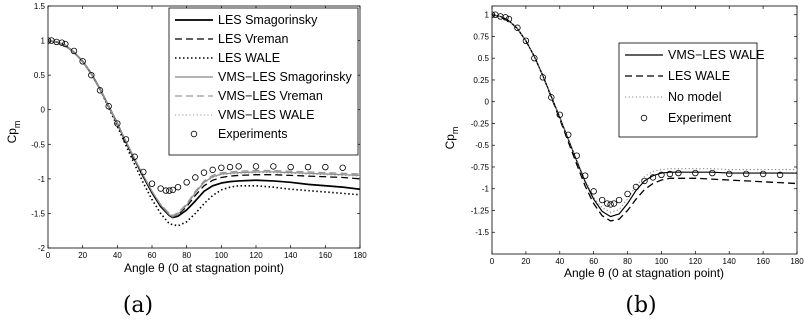  I want to click on y-tick-label: -0.25, so click(480, 123).